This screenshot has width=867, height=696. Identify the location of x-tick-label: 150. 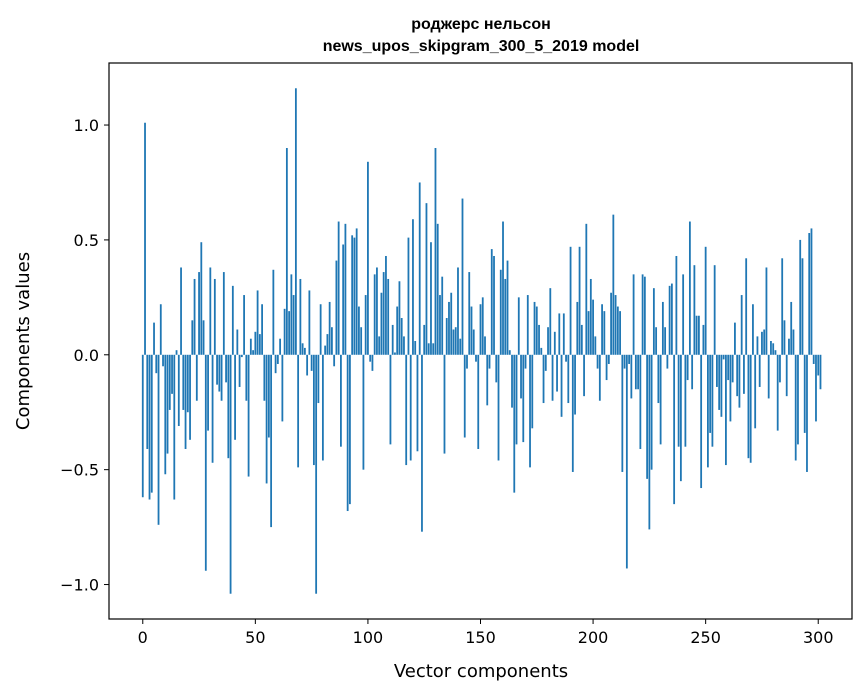
(480, 637).